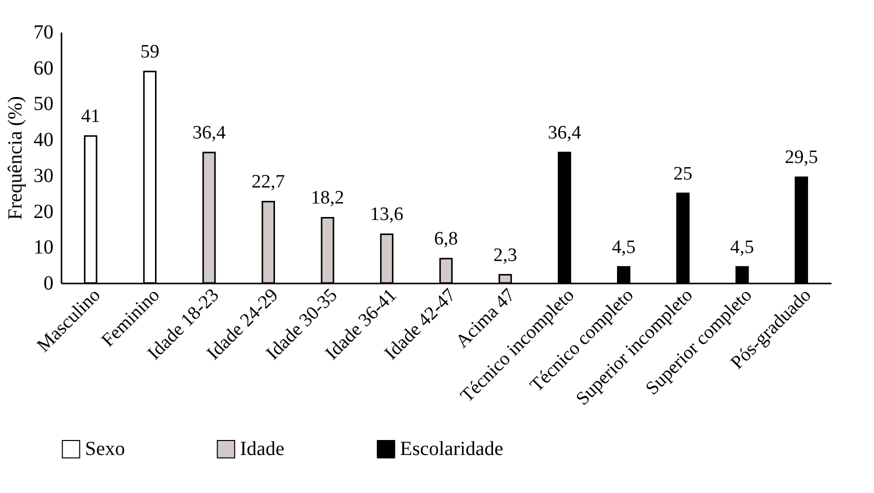 Image resolution: width=874 pixels, height=493 pixels. I want to click on data-label: 13,6, so click(387, 215).